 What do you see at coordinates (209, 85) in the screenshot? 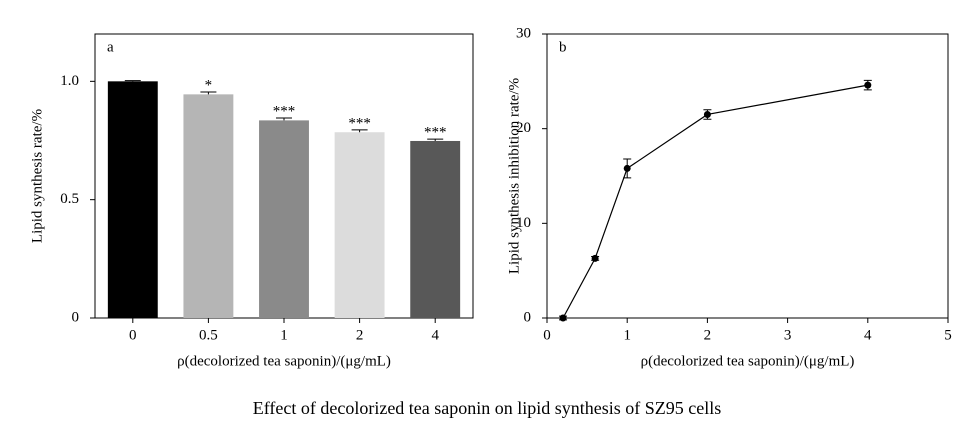
I see `significance-label: *` at bounding box center [209, 85].